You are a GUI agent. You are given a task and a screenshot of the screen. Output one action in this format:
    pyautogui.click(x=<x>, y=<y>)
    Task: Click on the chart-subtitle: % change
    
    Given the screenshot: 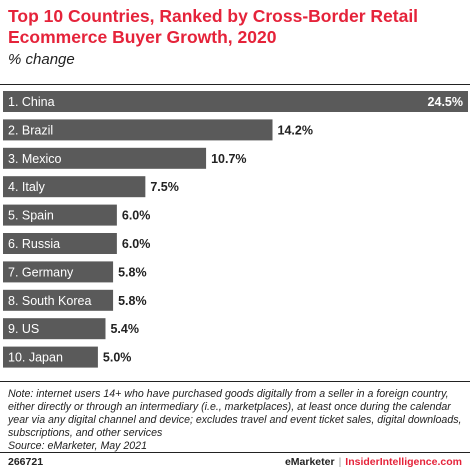 What is the action you would take?
    pyautogui.click(x=41, y=59)
    